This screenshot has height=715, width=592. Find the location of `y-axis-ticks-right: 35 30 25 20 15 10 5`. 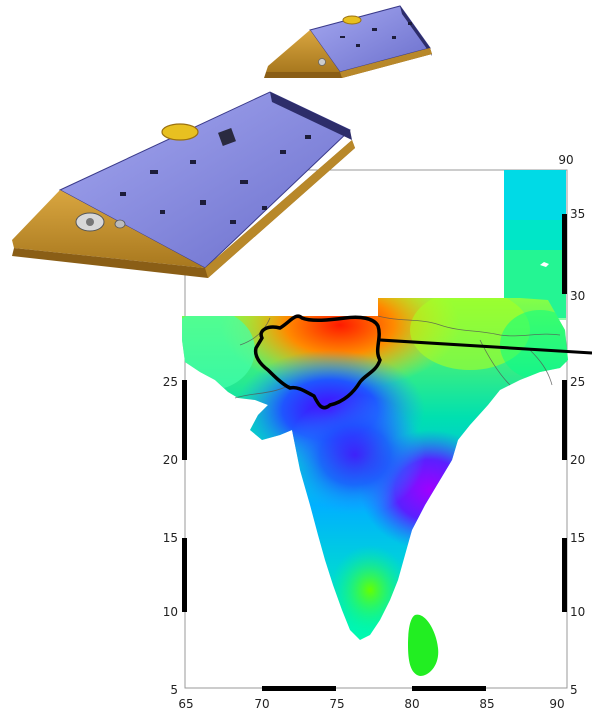

y-axis-ticks-right: 35 30 25 20 15 10 5 is located at coordinates (577, 452).